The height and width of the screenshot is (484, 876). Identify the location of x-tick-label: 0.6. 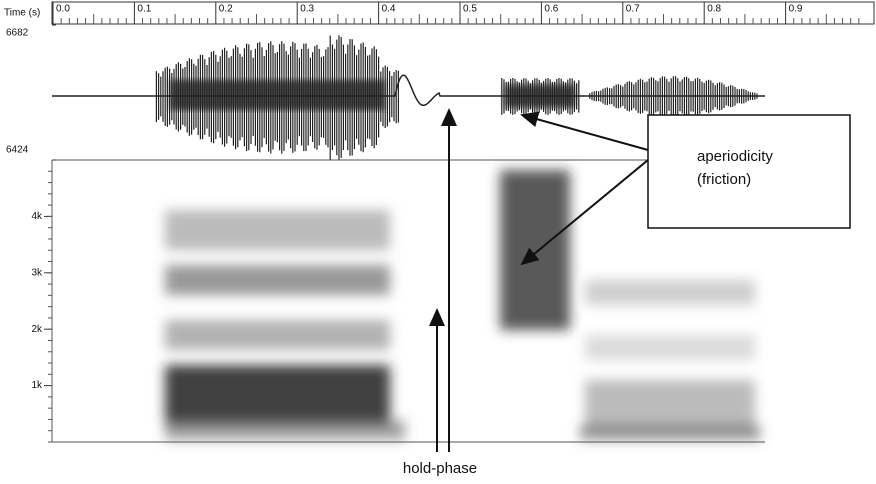
(551, 9).